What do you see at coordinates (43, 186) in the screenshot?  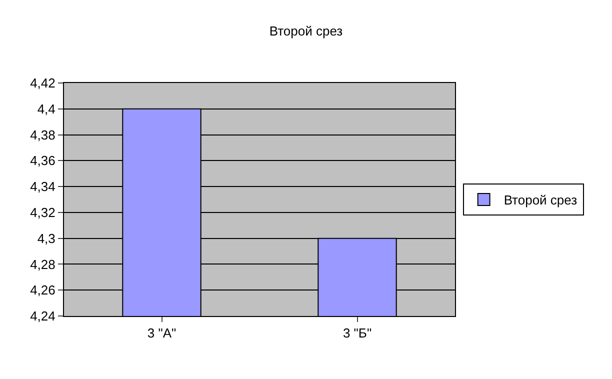 I see `y-tick-label: 4,34` at bounding box center [43, 186].